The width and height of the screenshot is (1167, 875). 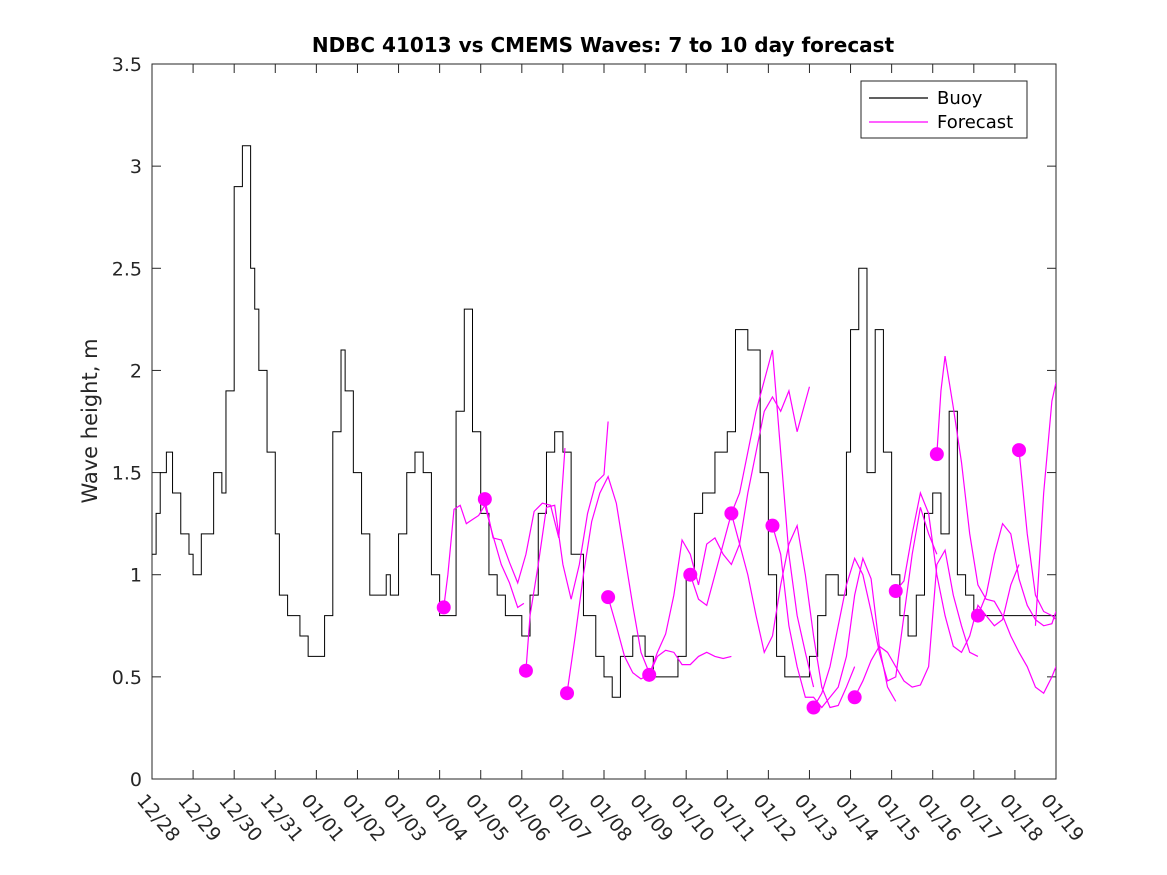 I want to click on y-tick-label: 0, so click(x=136, y=780).